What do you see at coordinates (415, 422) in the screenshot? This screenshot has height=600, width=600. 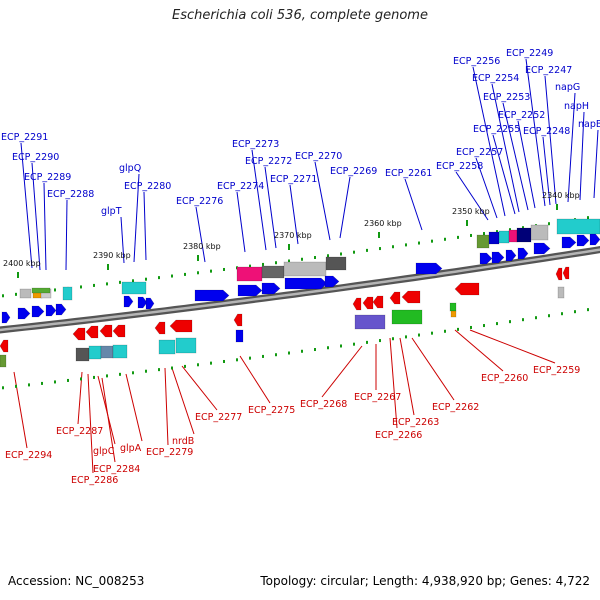 I see `reverse-gene-label: ECP_2263` at bounding box center [415, 422].